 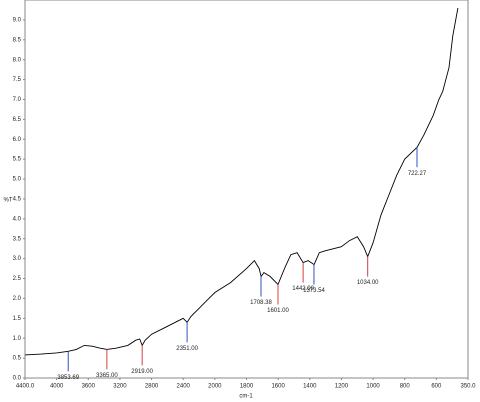 What do you see at coordinates (17, 160) in the screenshot?
I see `y-tick-label: 5.5` at bounding box center [17, 160].